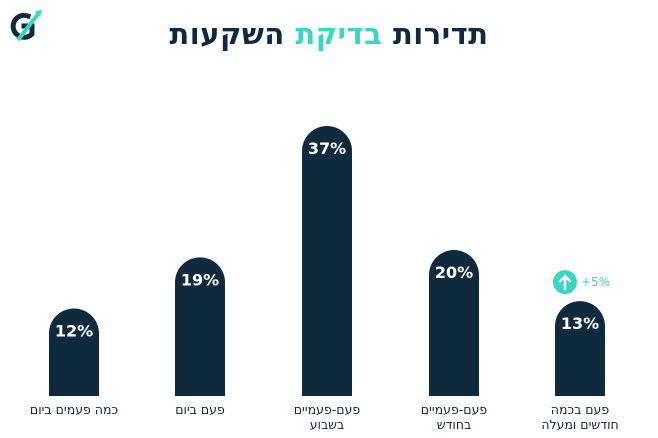 The image size is (658, 438). What do you see at coordinates (454, 272) in the screenshot?
I see `value-label-4: 20%` at bounding box center [454, 272].